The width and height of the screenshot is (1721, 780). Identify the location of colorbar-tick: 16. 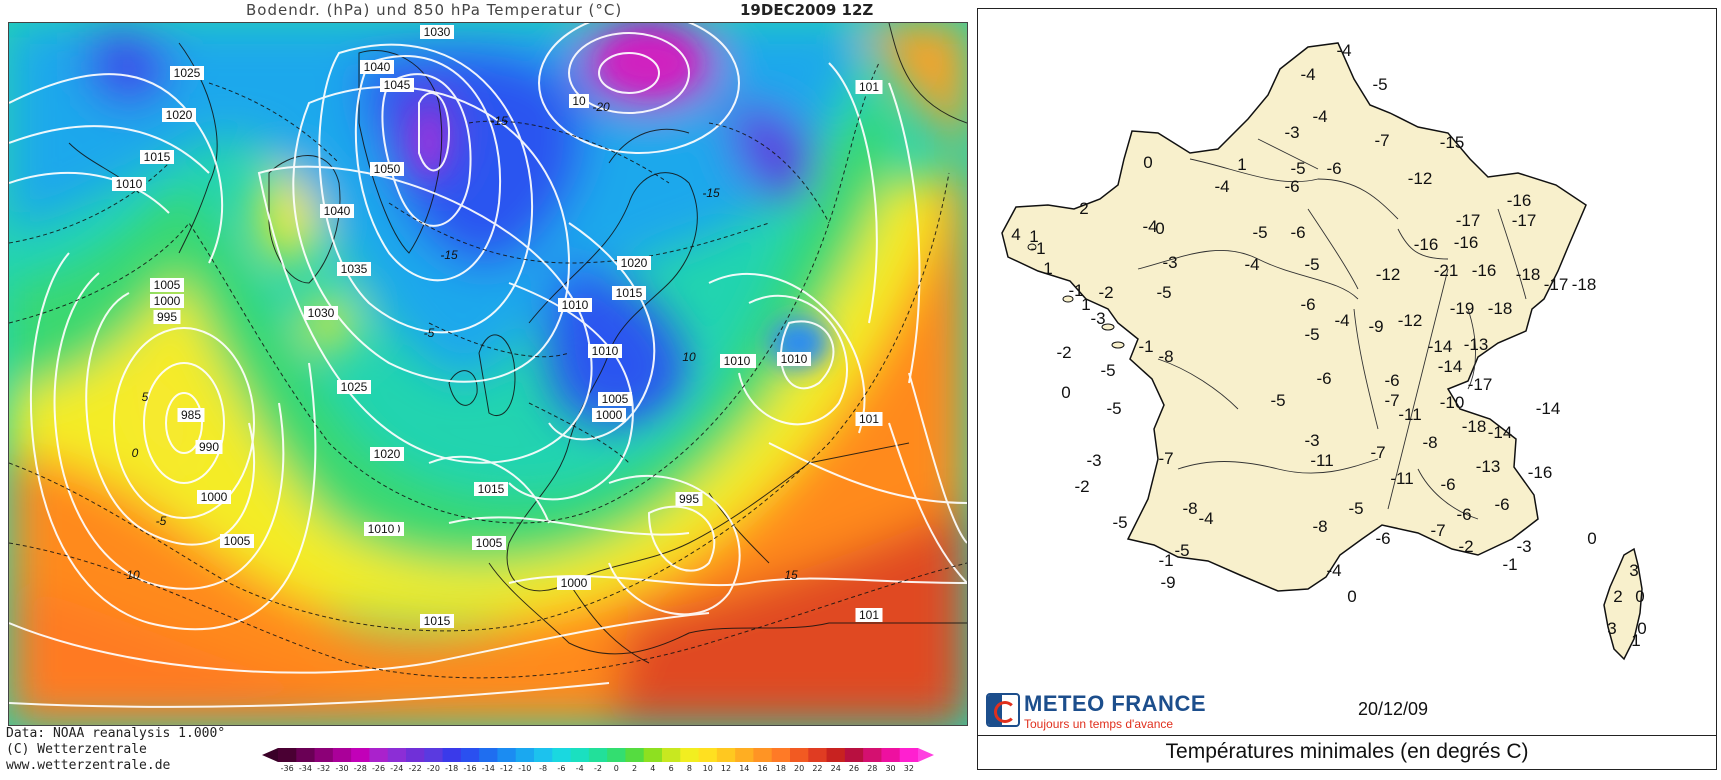
(762, 768).